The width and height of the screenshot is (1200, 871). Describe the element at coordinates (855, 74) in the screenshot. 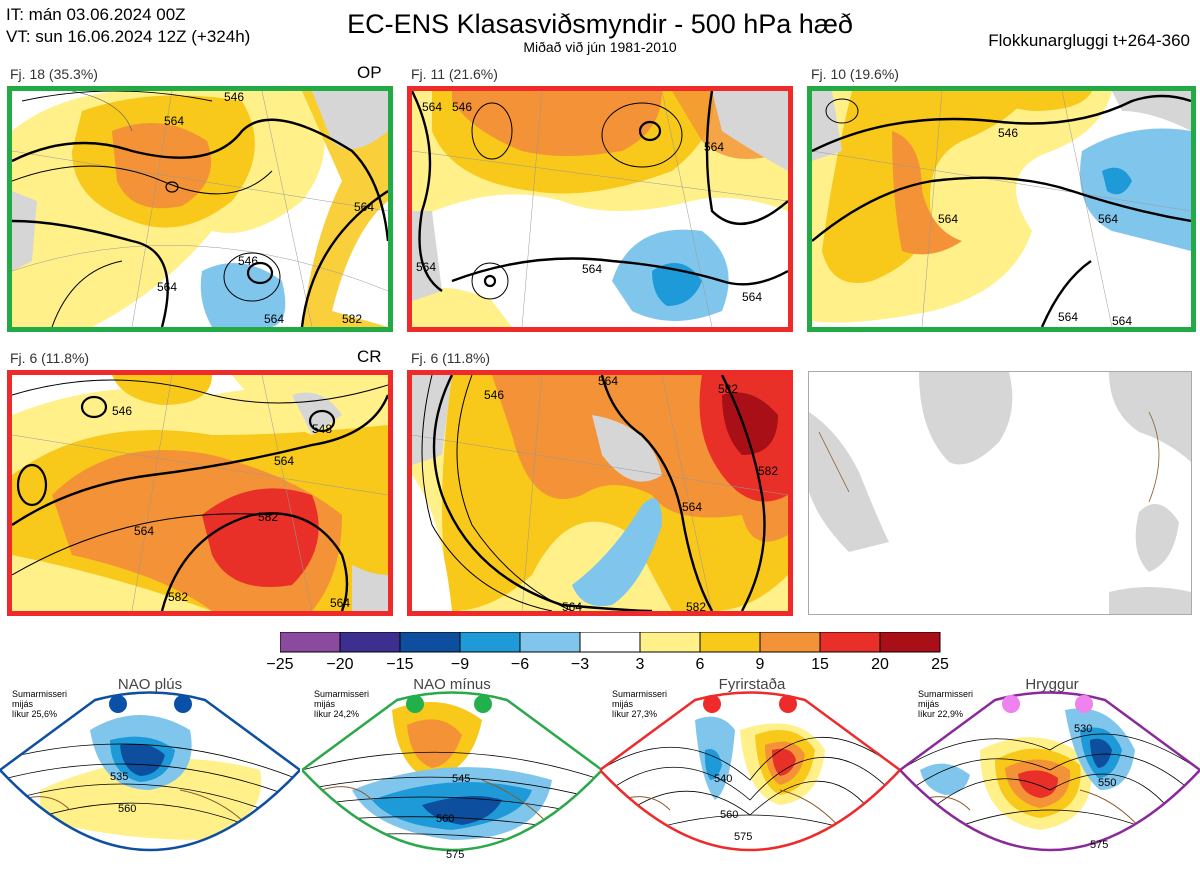

I see `panel-3-label: Fj. 10 (19.6%)` at that location.